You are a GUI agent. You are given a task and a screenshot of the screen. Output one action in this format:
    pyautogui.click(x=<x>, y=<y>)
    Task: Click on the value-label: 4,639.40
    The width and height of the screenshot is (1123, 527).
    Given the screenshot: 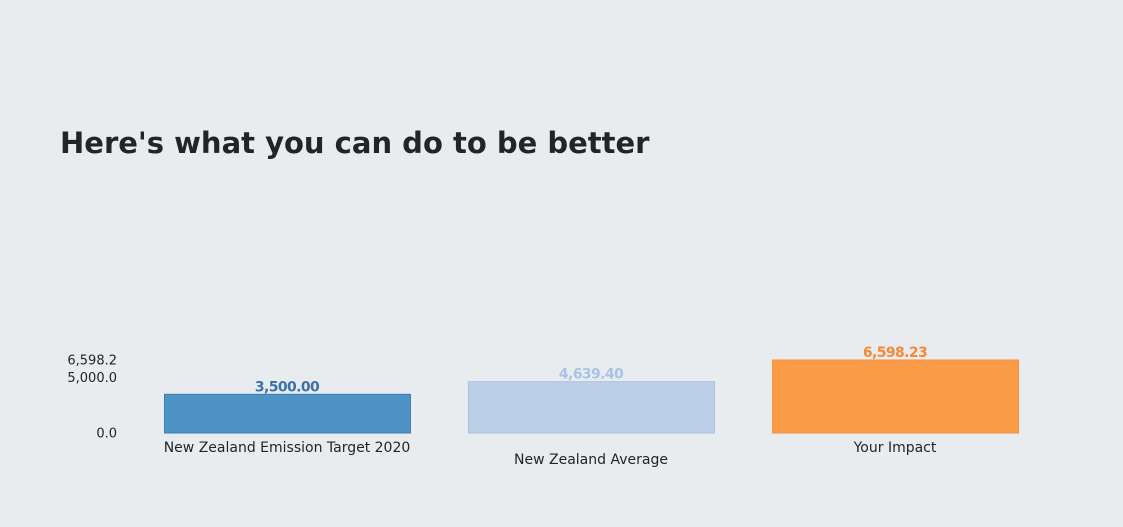 What is the action you would take?
    pyautogui.click(x=591, y=375)
    